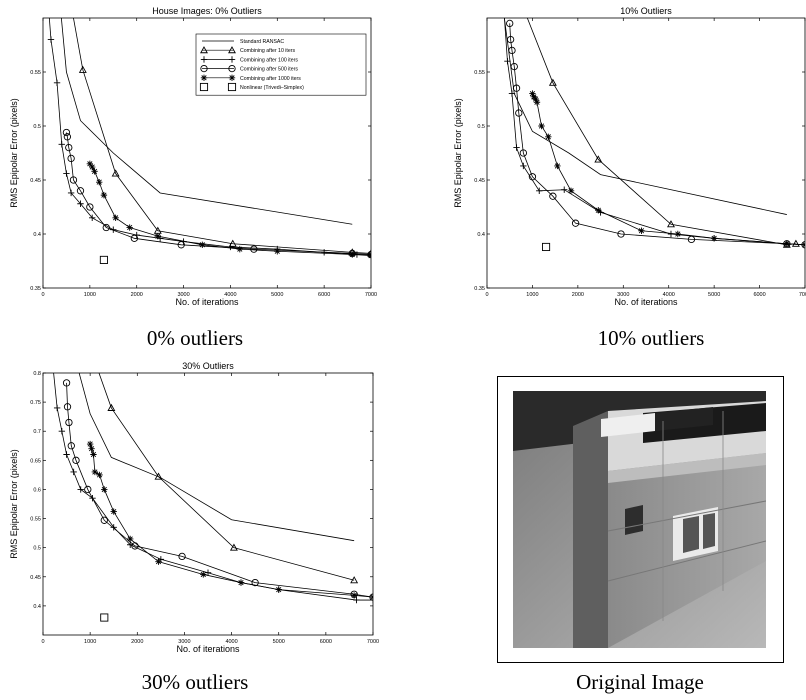 The width and height of the screenshot is (806, 700). What do you see at coordinates (195, 682) in the screenshot?
I see `caption-30-outliers: 30% outliers` at bounding box center [195, 682].